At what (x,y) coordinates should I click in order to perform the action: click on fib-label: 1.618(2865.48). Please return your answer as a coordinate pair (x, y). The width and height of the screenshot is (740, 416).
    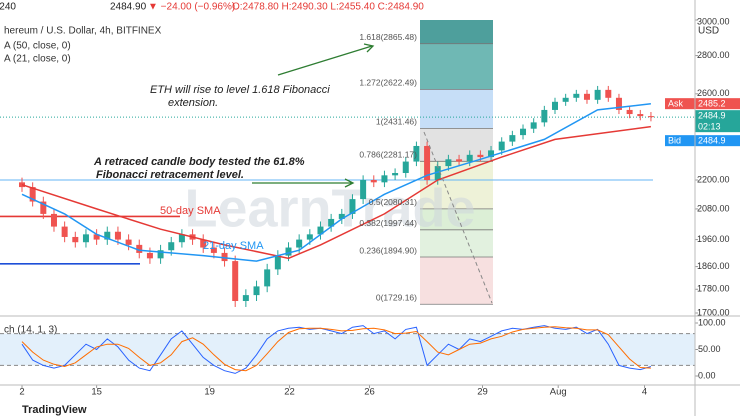
    Looking at the image, I should click on (388, 37).